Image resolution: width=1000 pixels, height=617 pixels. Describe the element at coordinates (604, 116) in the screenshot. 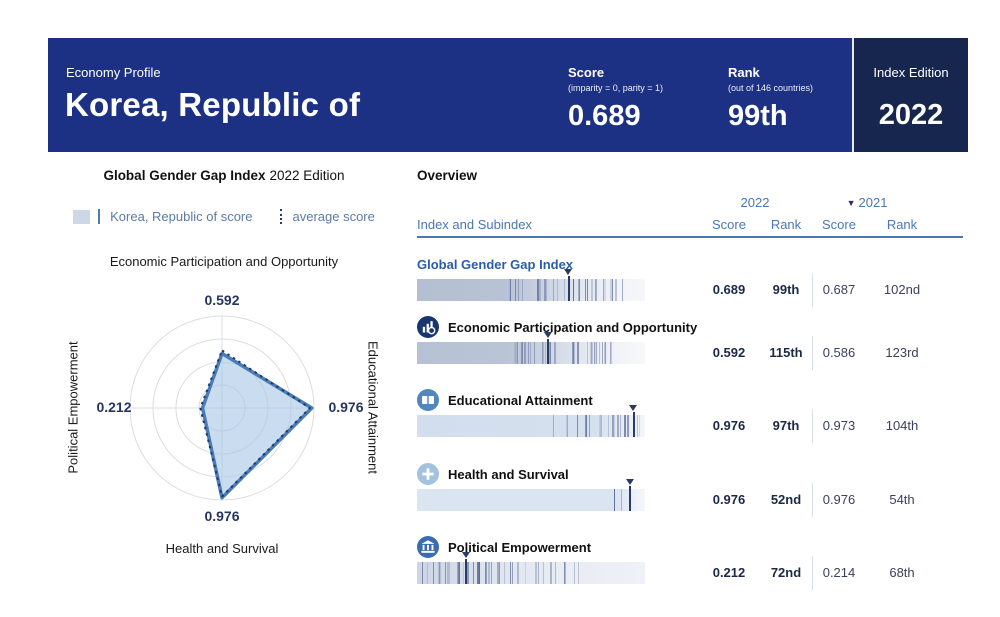

I see `score-value: 0.689` at that location.